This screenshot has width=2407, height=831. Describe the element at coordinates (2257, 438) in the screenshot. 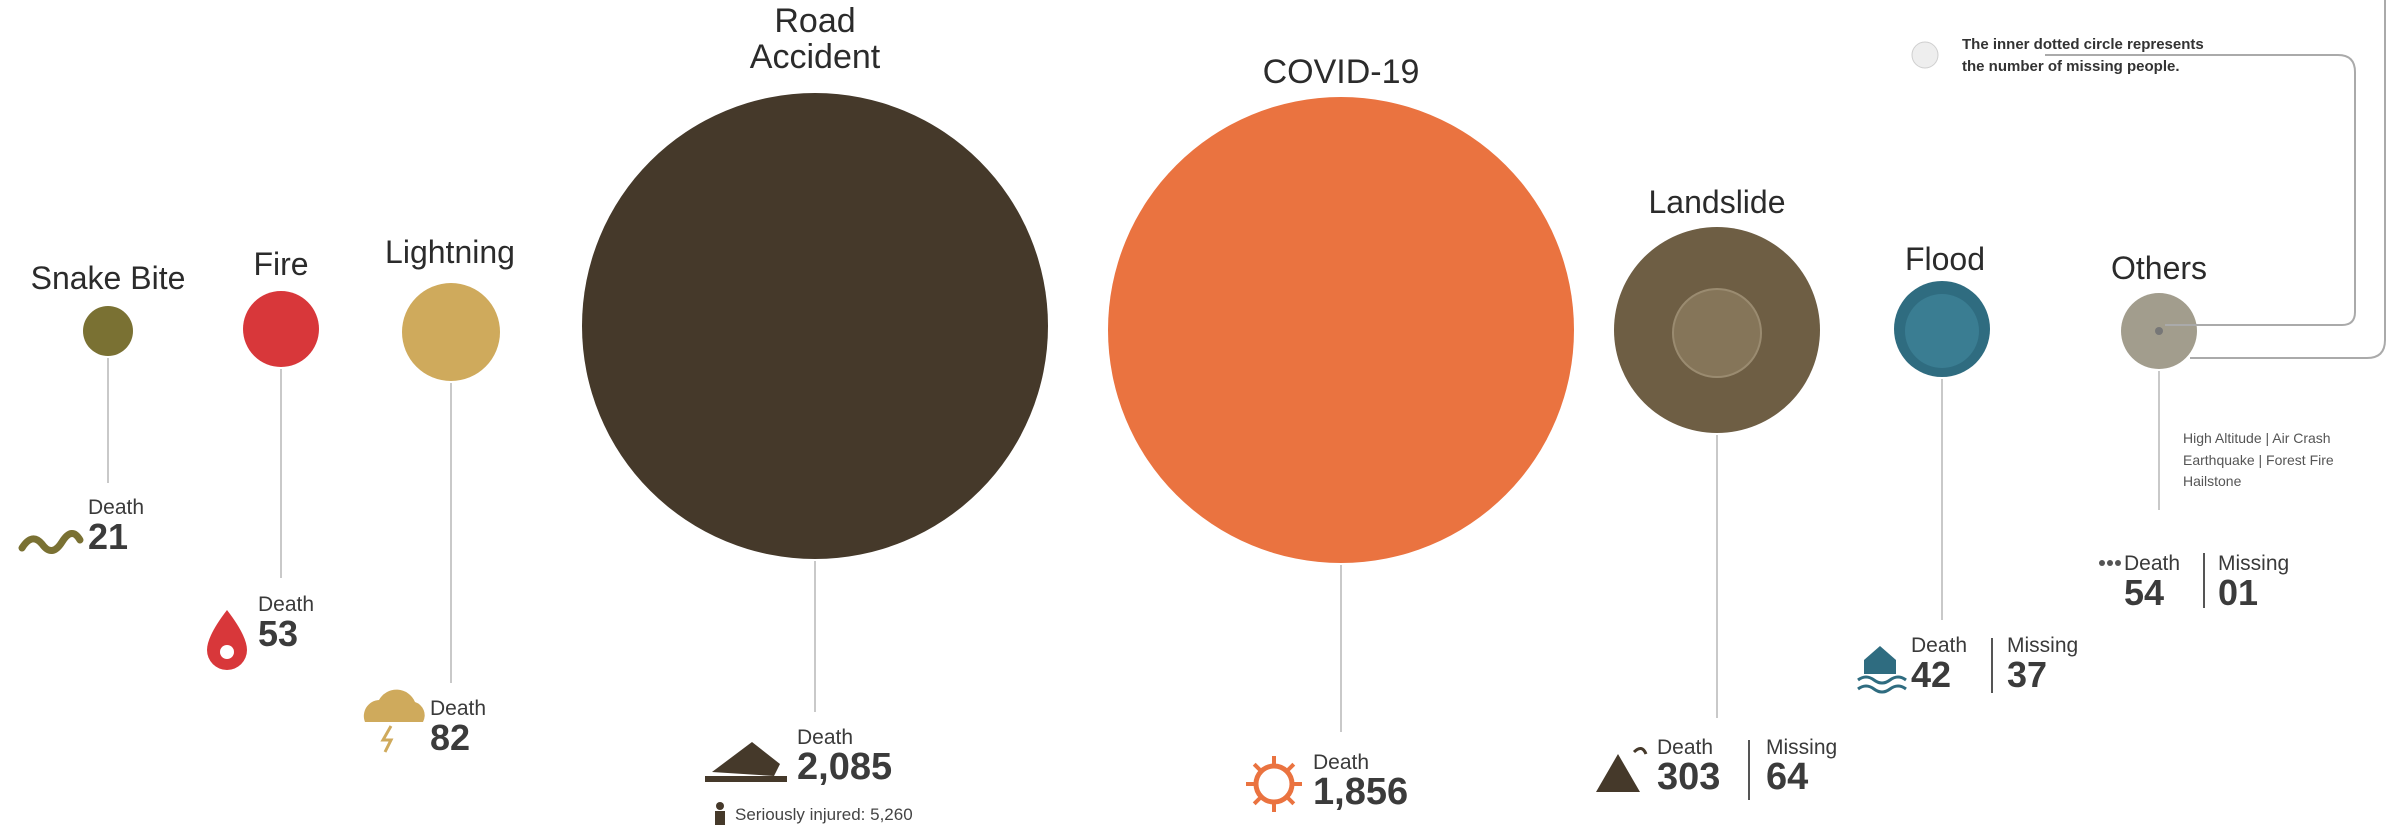

I see `others-note-line-1: High Altitude | Air Crash` at that location.